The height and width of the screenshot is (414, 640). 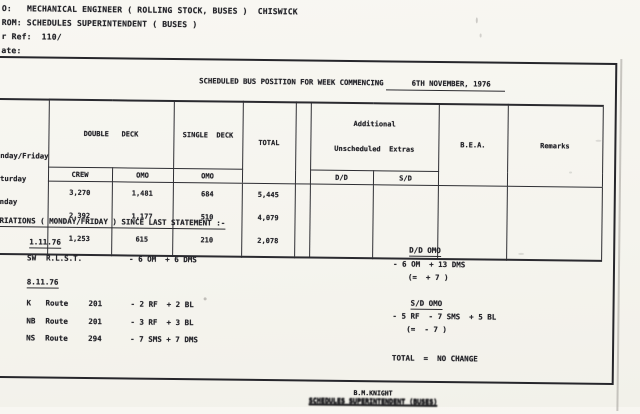 I want to click on value-monfri-total: 5,445, so click(x=268, y=195).